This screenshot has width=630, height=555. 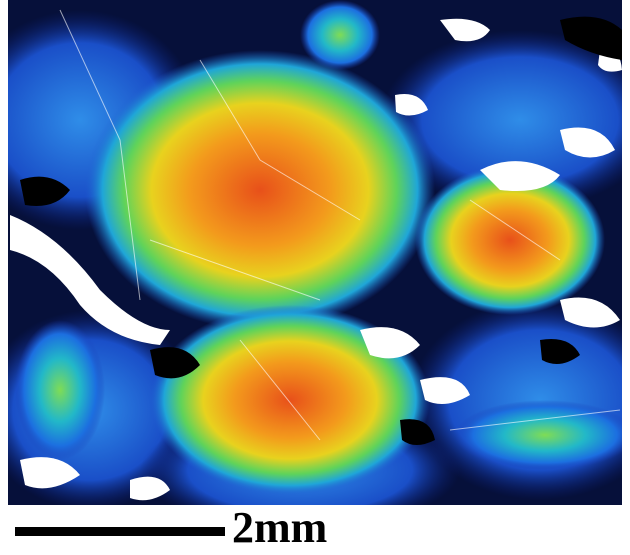 What do you see at coordinates (279, 527) in the screenshot?
I see `scale-bar-label: 2mm` at bounding box center [279, 527].